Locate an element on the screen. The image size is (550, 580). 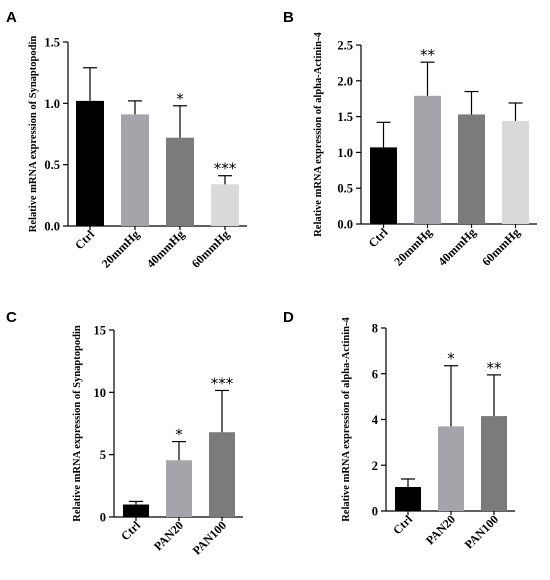
panel-letter: D is located at coordinates (288, 317).